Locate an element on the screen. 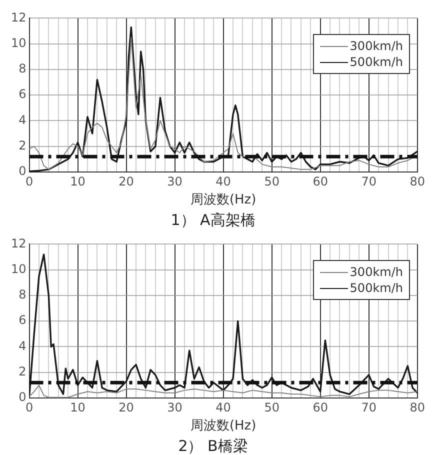 The width and height of the screenshot is (438, 455). text: 1） A高架橋 is located at coordinates (213, 219).